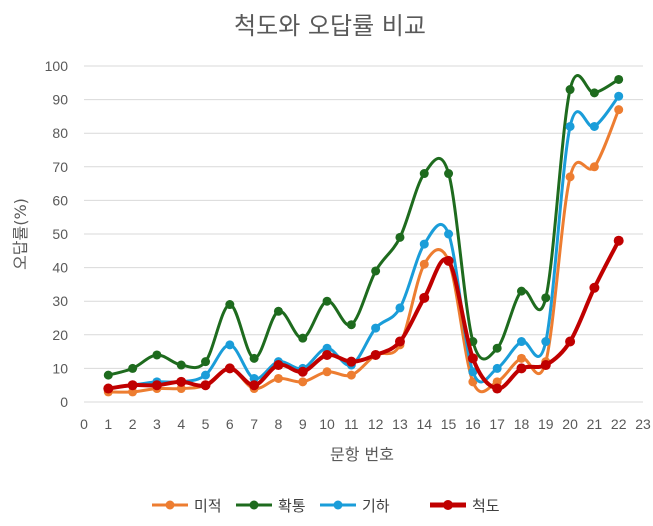 This screenshot has height=526, width=653. Describe the element at coordinates (330, 26) in the screenshot. I see `chart-title: 척도와 오답률 비교` at that location.